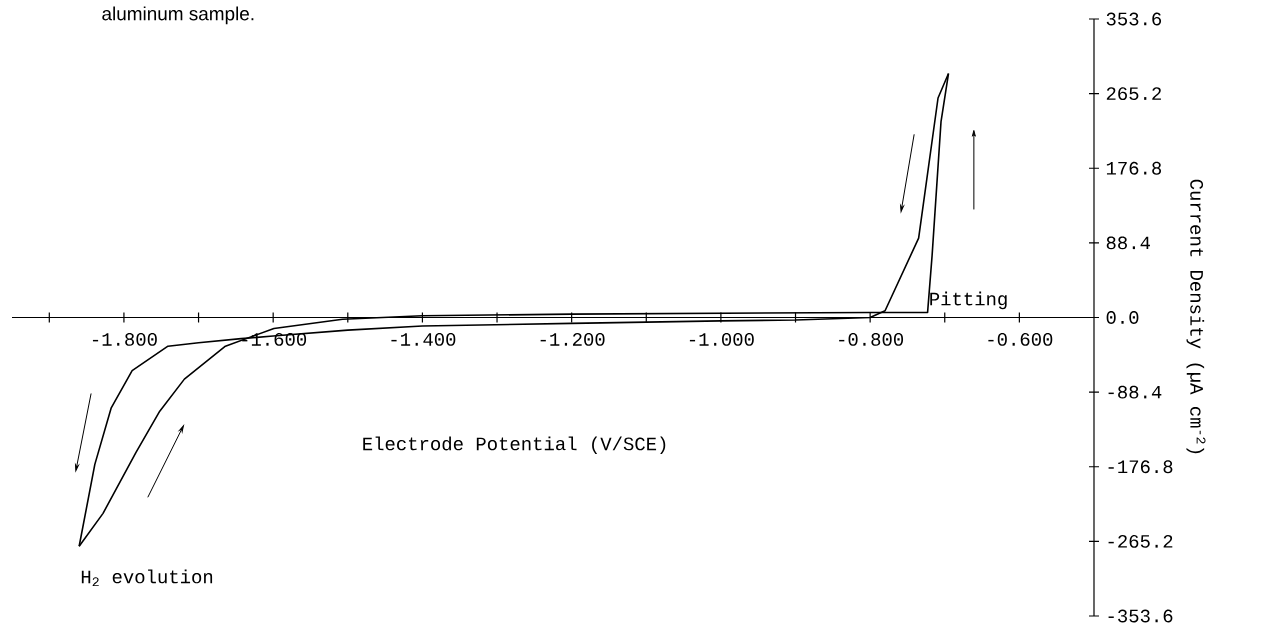 The height and width of the screenshot is (633, 1265). Describe the element at coordinates (1196, 316) in the screenshot. I see `y-axis-title: Current Density (µA cm$^{-2}$)` at that location.